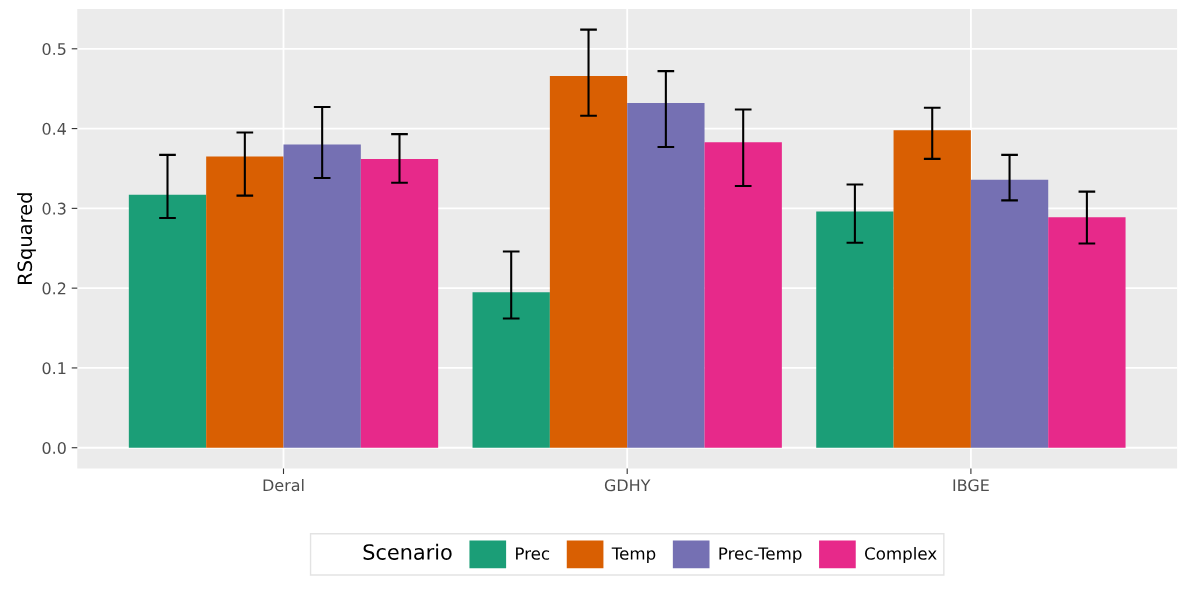  Describe the element at coordinates (54, 208) in the screenshot. I see `y-tick-label: 0.3` at that location.